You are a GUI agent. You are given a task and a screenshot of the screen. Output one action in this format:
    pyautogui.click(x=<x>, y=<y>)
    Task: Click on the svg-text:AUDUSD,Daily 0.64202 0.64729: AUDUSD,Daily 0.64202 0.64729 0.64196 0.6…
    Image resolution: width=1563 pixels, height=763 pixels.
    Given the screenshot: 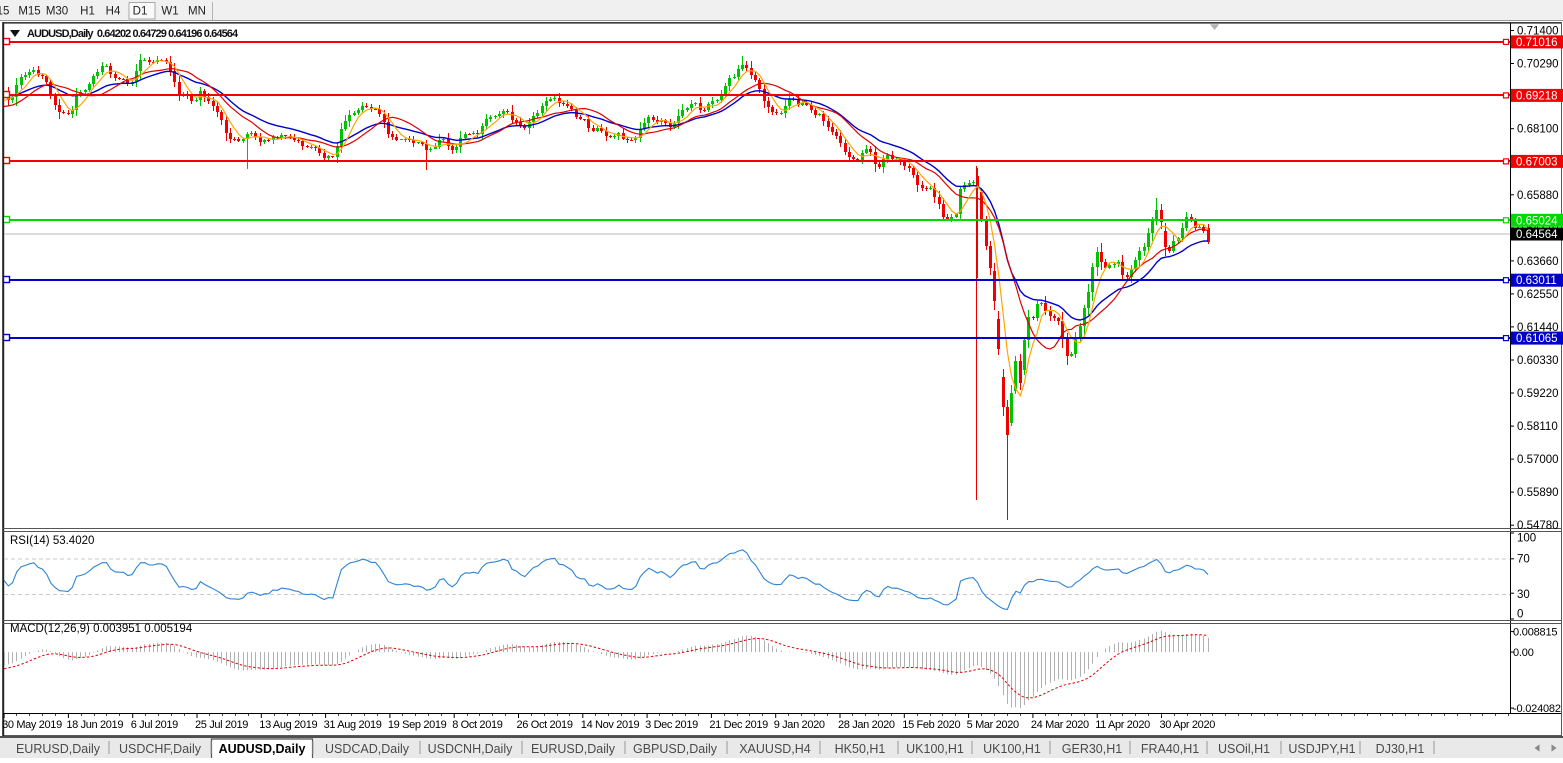 What is the action you would take?
    pyautogui.click(x=133, y=34)
    